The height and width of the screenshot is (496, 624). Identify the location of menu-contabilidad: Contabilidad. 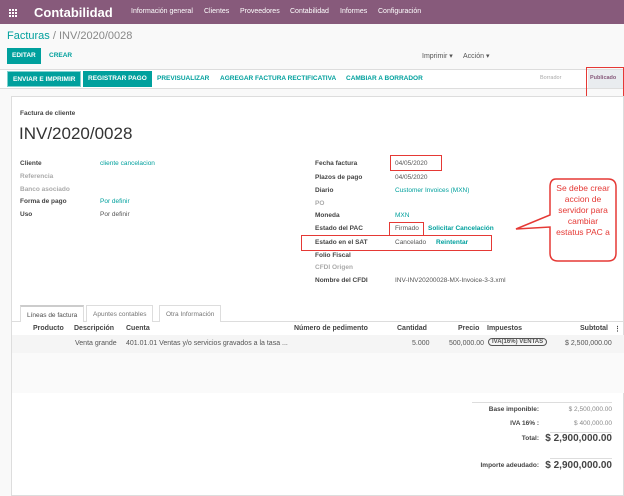
(309, 11).